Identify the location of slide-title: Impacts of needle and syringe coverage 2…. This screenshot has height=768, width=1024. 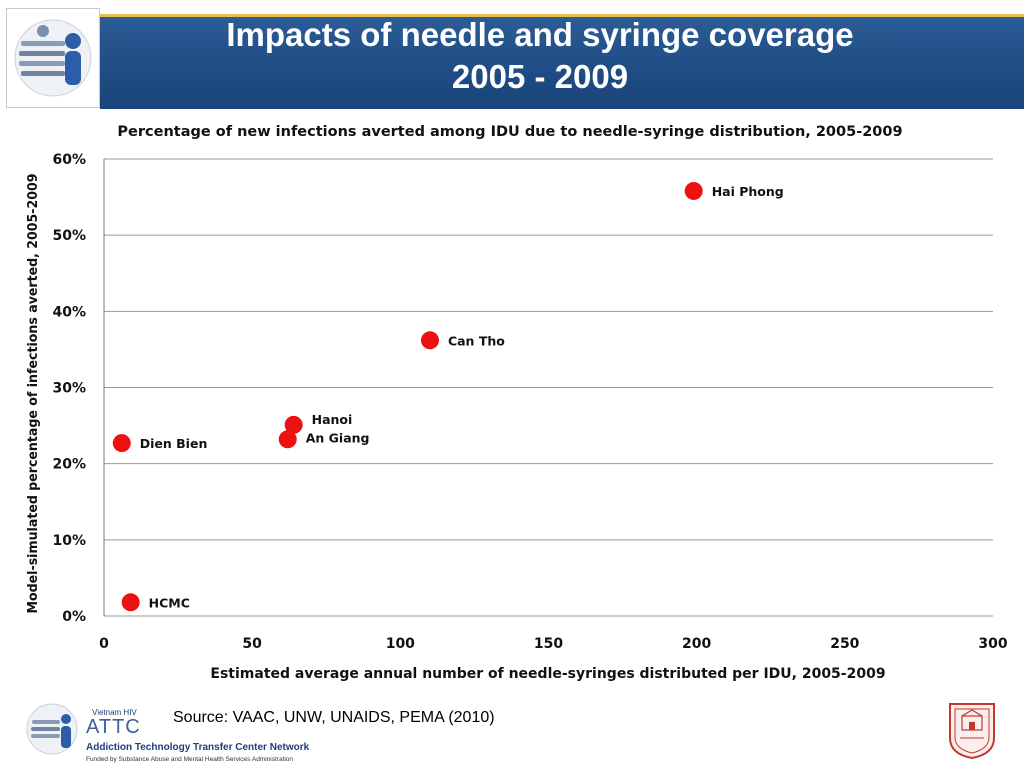
(540, 56).